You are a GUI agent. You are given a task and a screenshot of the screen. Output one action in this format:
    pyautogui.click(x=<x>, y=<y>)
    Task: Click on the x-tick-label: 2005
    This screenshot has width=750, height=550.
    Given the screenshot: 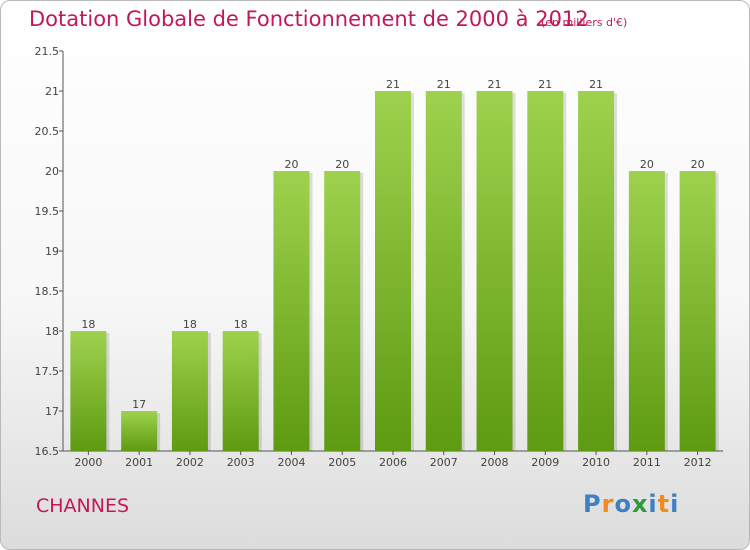 What is the action you would take?
    pyautogui.click(x=342, y=462)
    